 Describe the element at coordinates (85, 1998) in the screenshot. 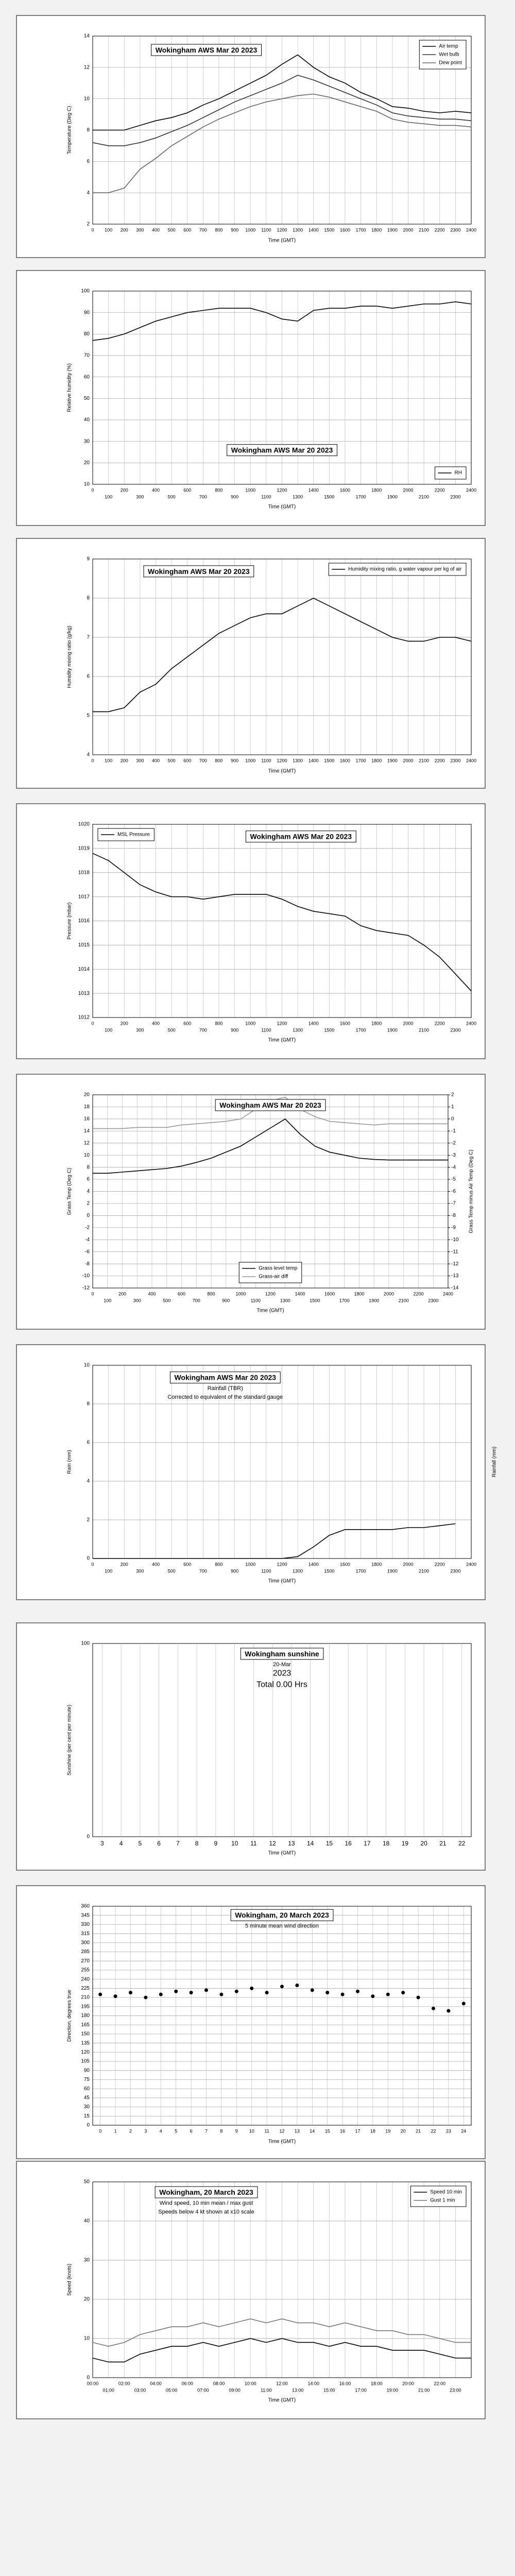

I see `y-tick-label: 210` at that location.